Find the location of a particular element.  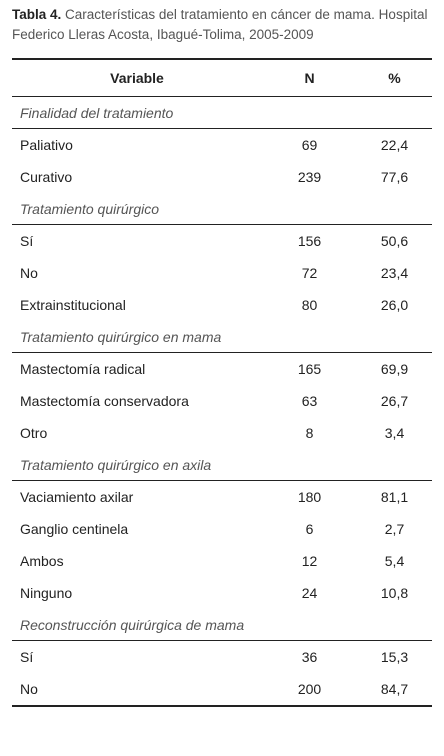

table-cell: 5,4 is located at coordinates (394, 561).